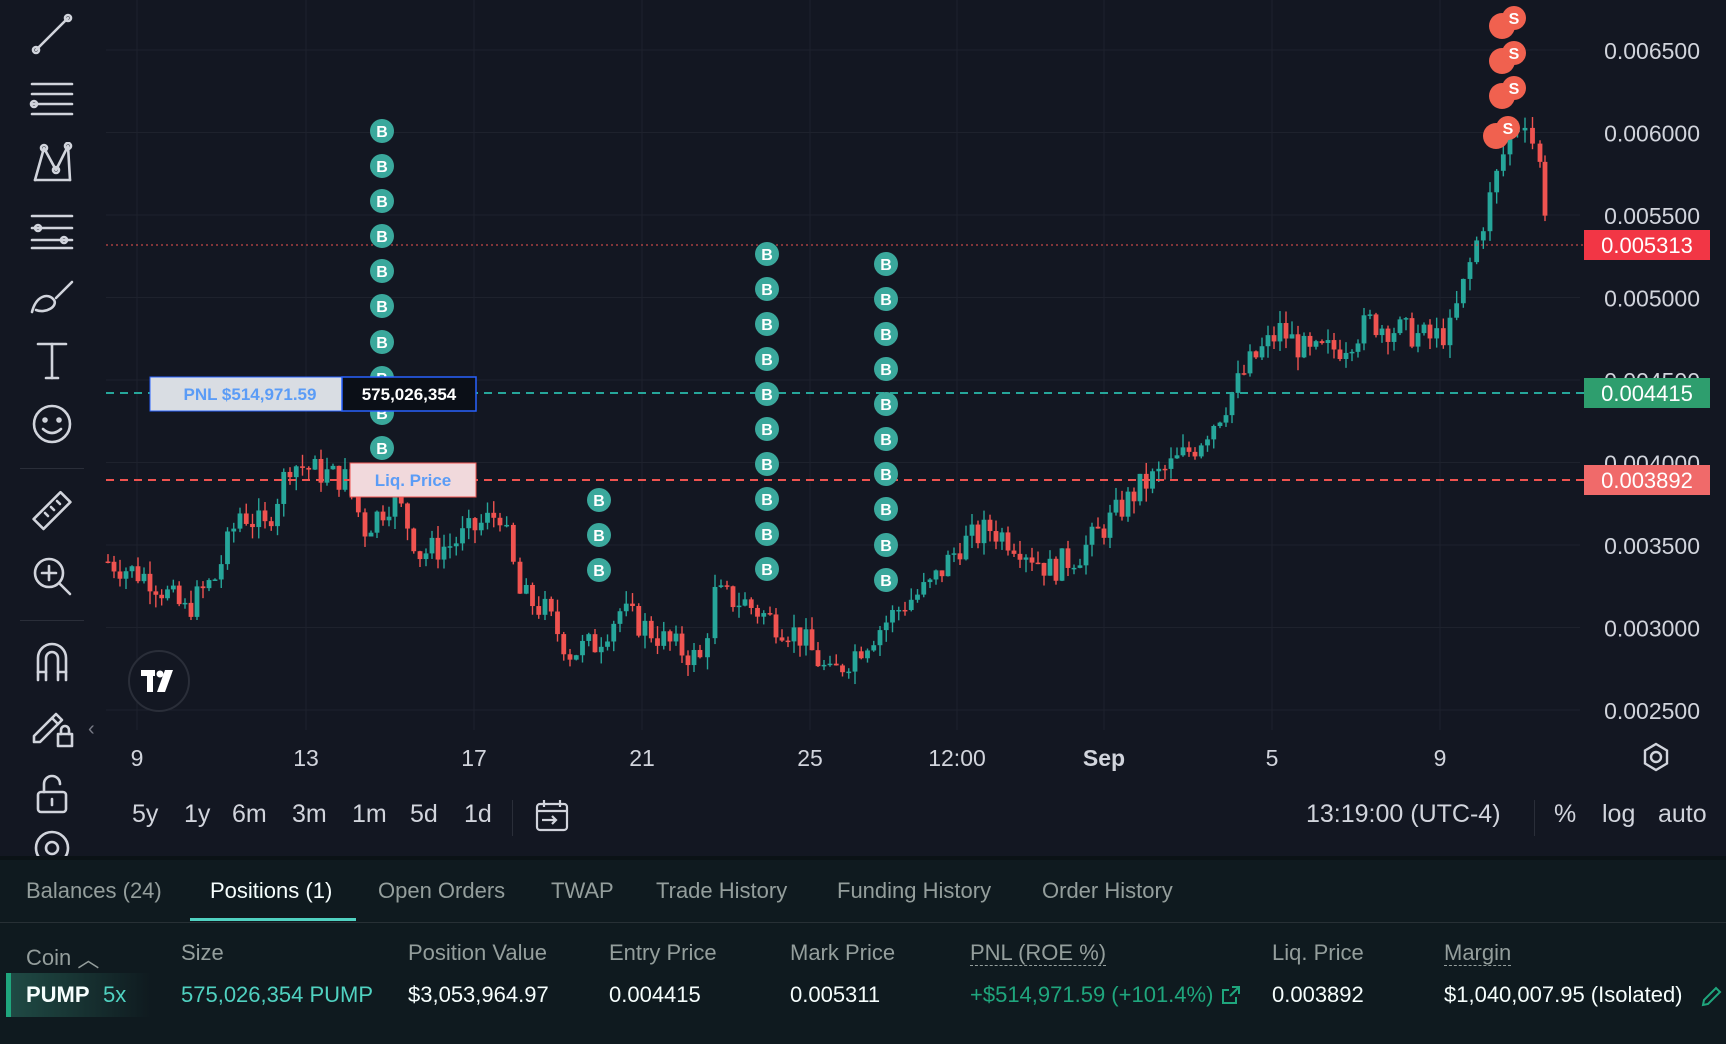  What do you see at coordinates (663, 952) in the screenshot?
I see `column-entry-price-header: Entry Price` at bounding box center [663, 952].